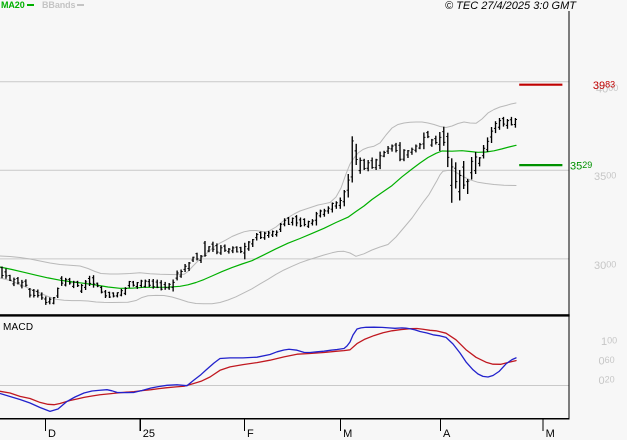  I want to click on month-label-D-0: D, so click(52, 434).